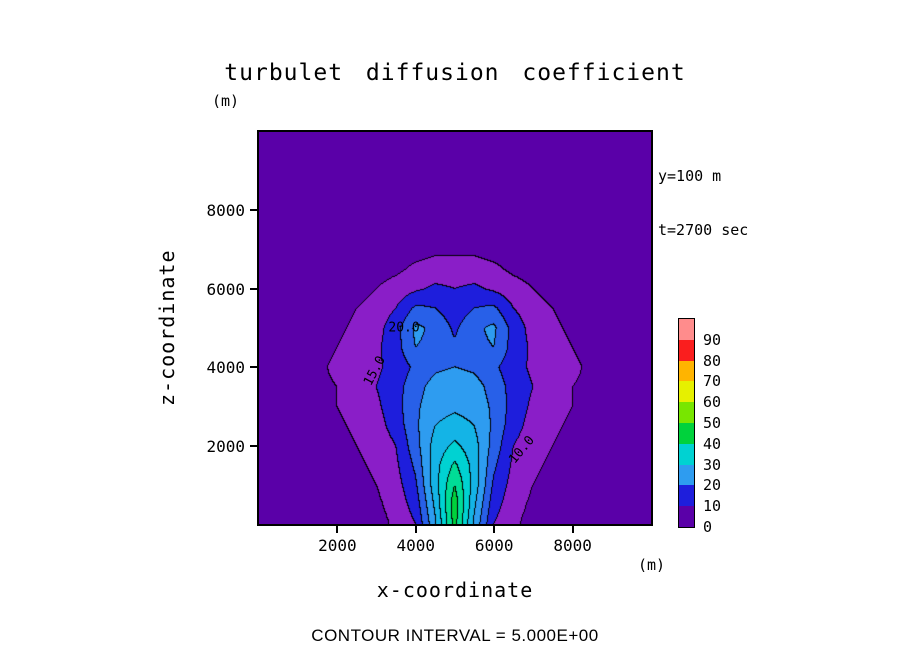  Describe the element at coordinates (572, 545) in the screenshot. I see `x-tick-label: 8000` at that location.